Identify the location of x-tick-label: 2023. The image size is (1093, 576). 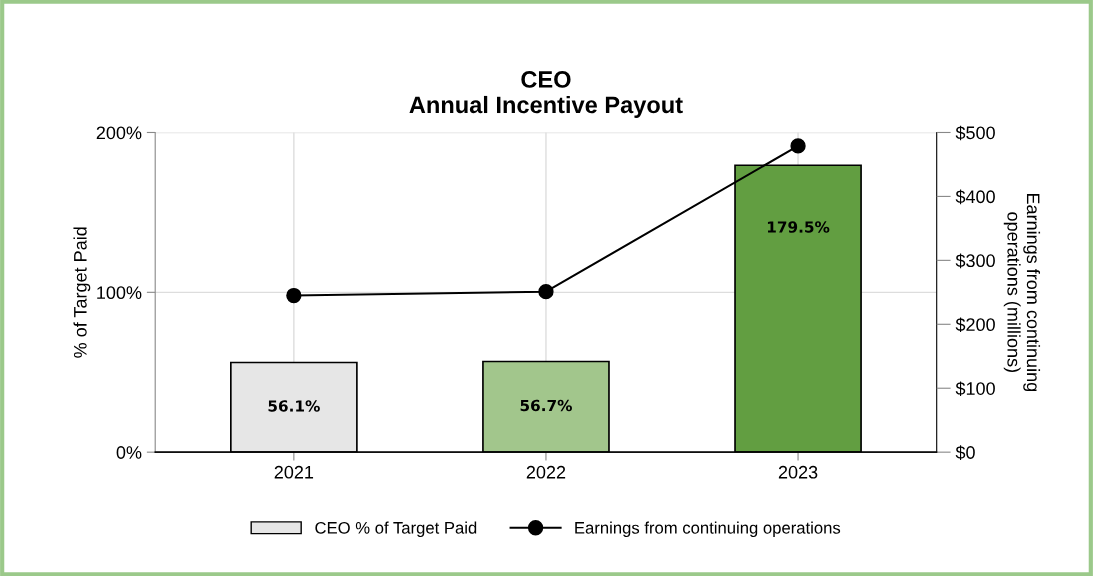
(798, 472).